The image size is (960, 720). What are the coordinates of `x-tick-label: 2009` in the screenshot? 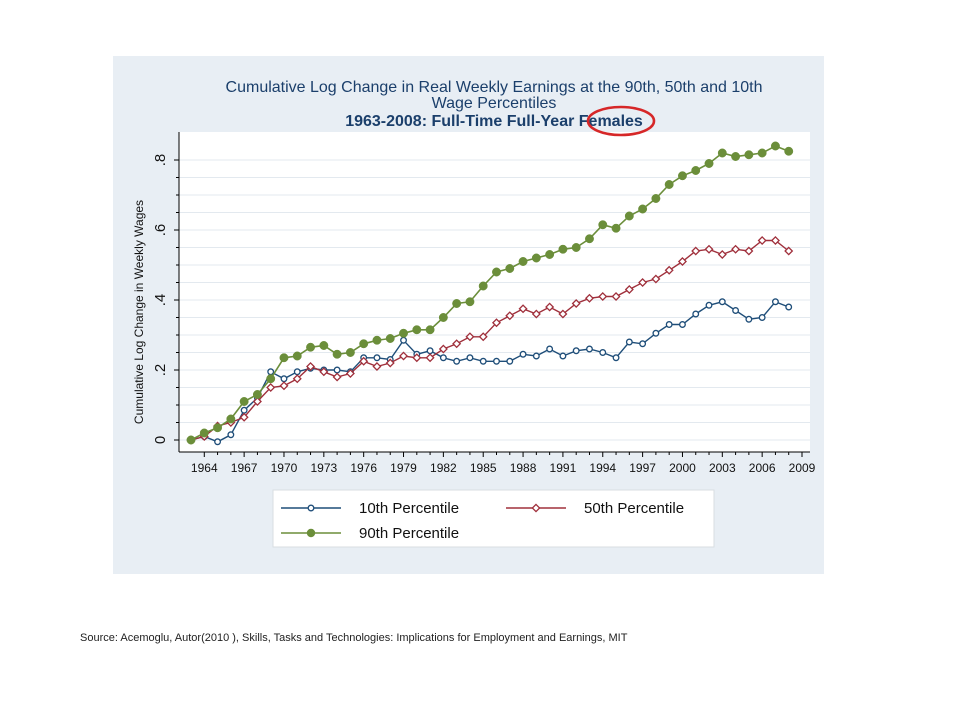 It's located at (802, 468).